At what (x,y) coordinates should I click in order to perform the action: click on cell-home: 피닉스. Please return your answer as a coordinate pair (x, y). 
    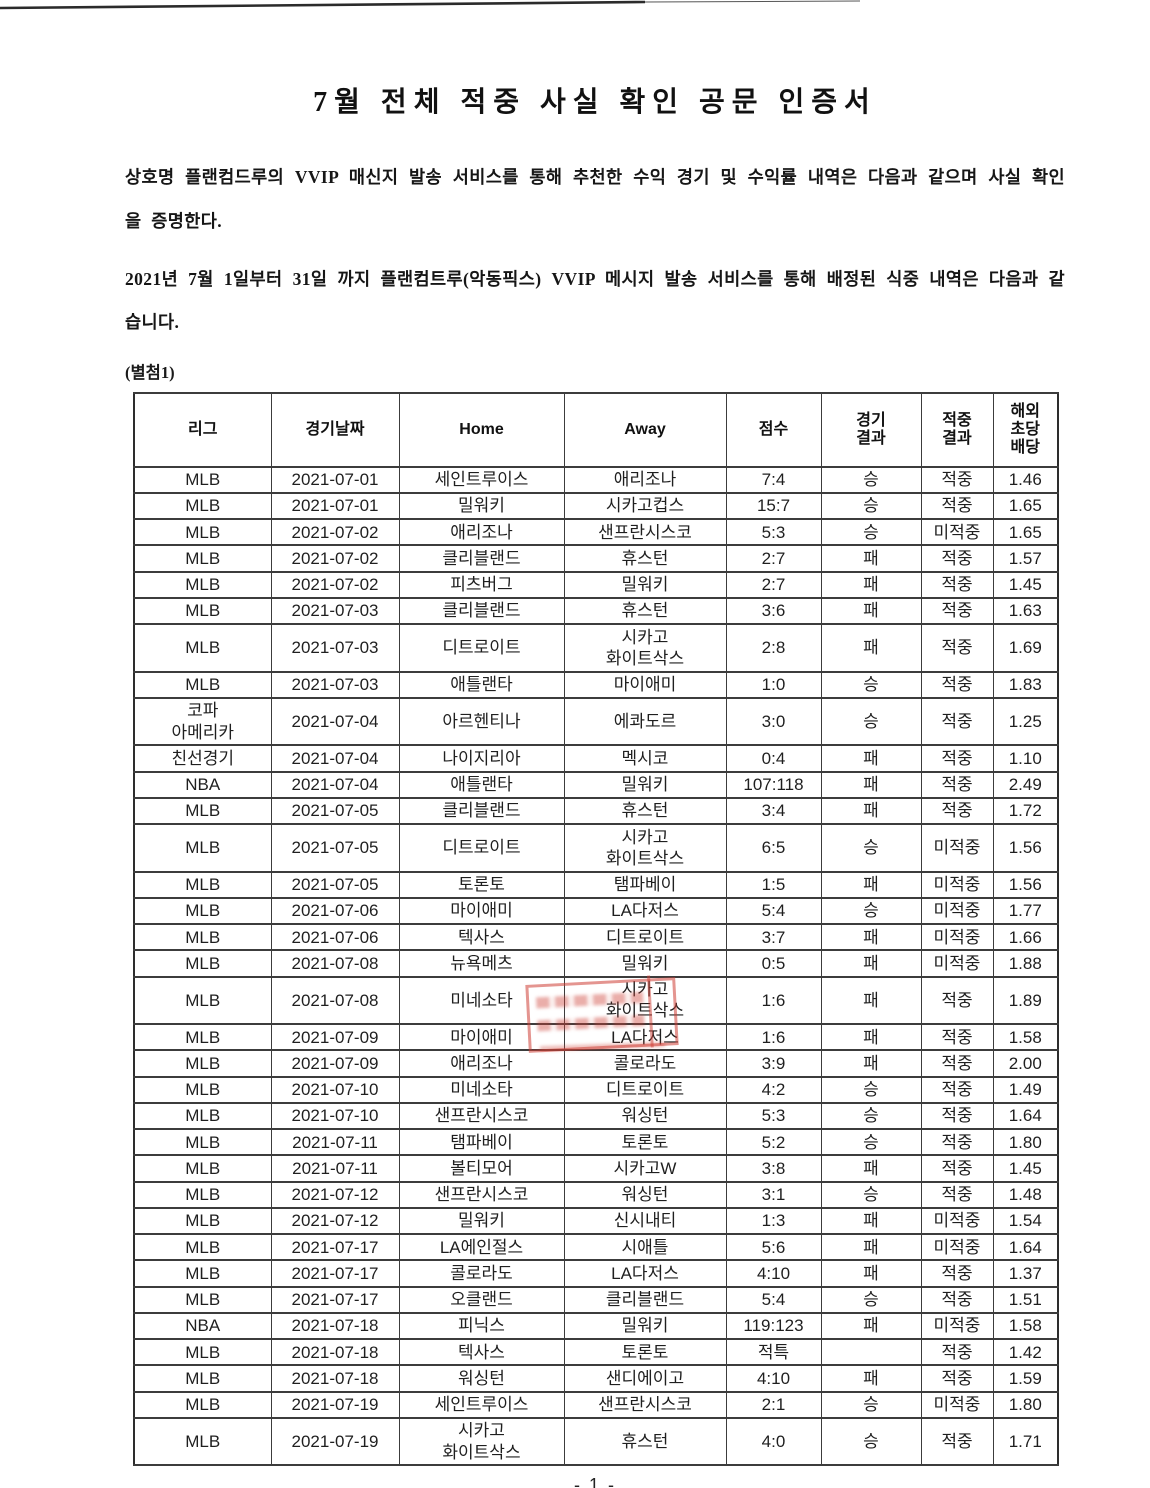
    Looking at the image, I should click on (481, 1326).